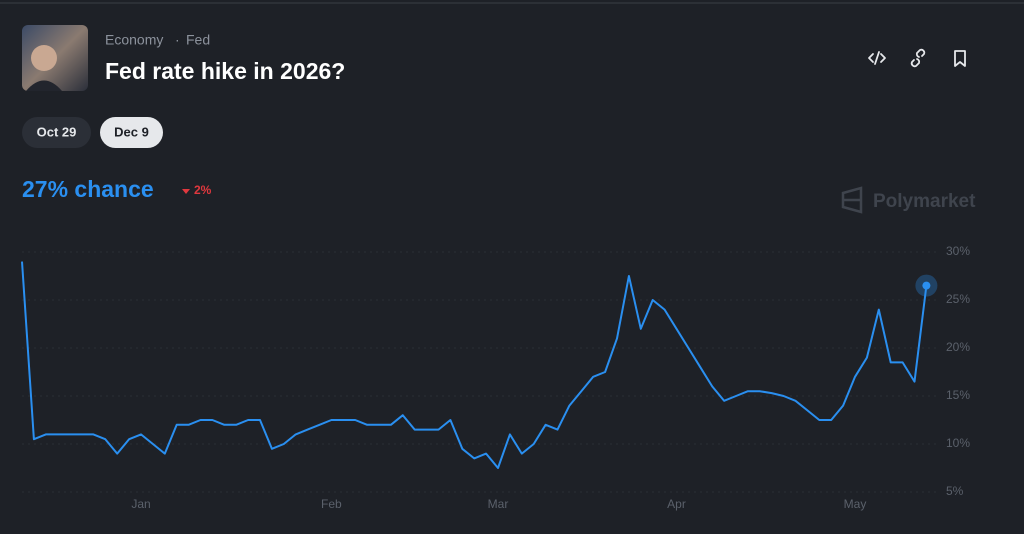 This screenshot has width=1024, height=534. I want to click on y-tick-label: 15%, so click(958, 395).